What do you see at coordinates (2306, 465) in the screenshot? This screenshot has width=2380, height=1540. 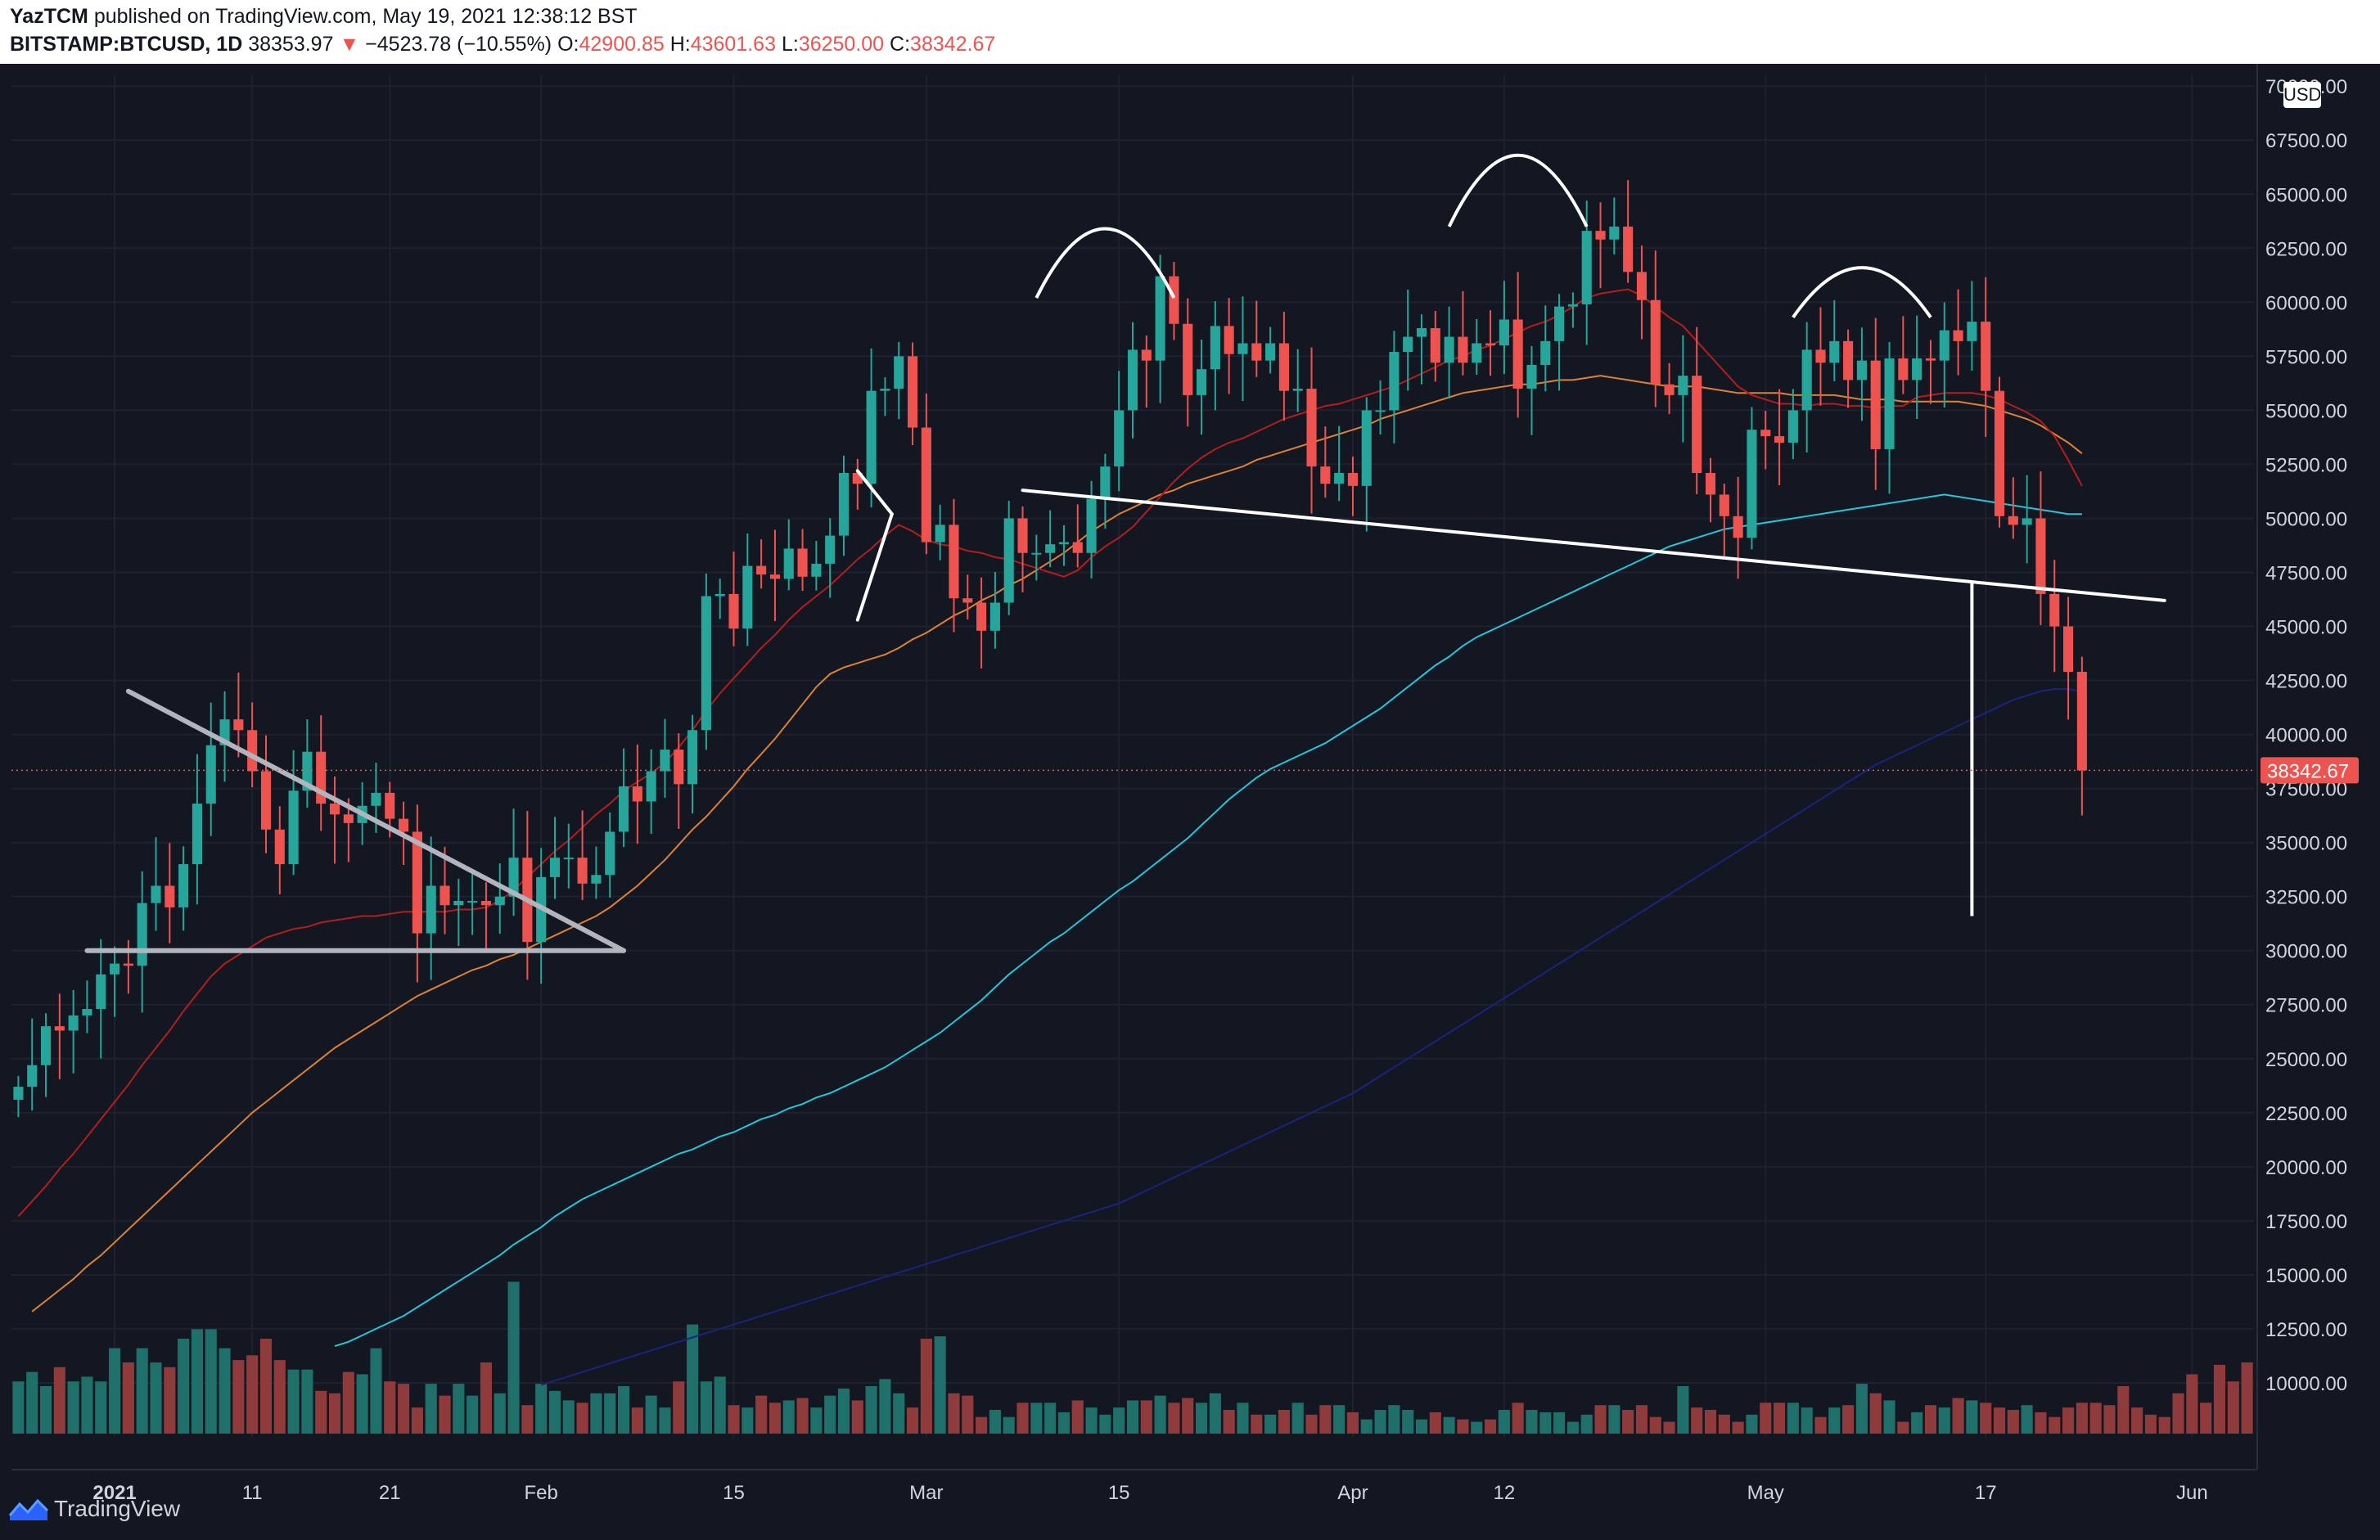 I see `price-tick-label: 52500.00` at bounding box center [2306, 465].